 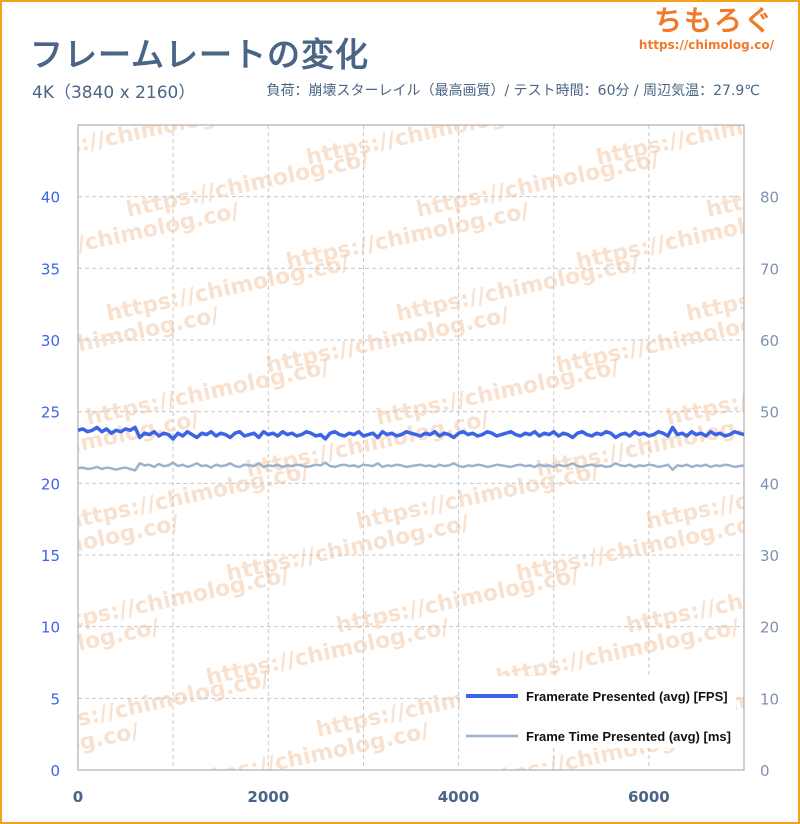 I want to click on y-right-tick-label: 60, so click(x=769, y=341).